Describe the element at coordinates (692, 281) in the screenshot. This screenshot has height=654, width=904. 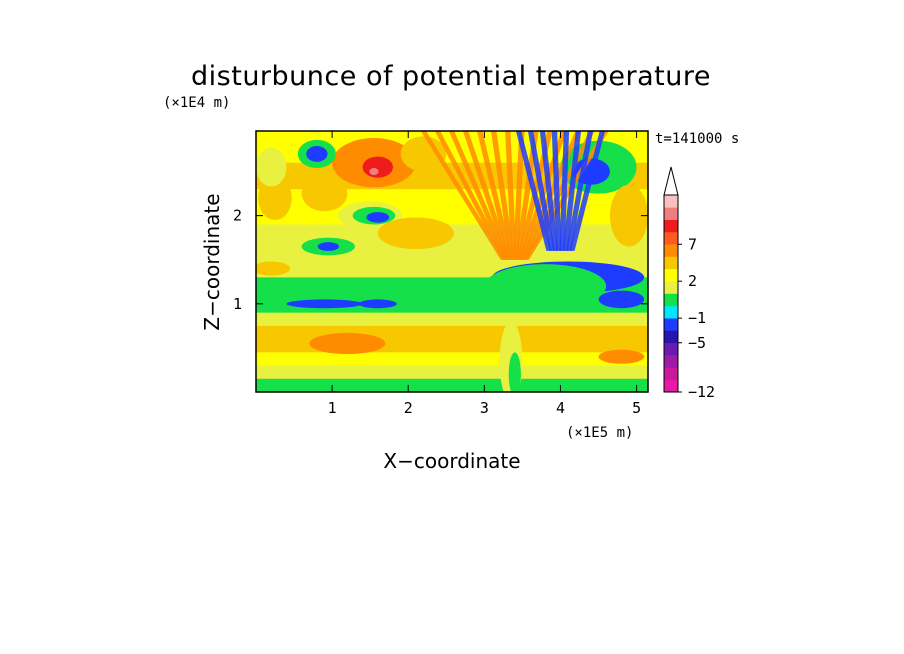
I see `colorbar-tick-label: 2` at that location.